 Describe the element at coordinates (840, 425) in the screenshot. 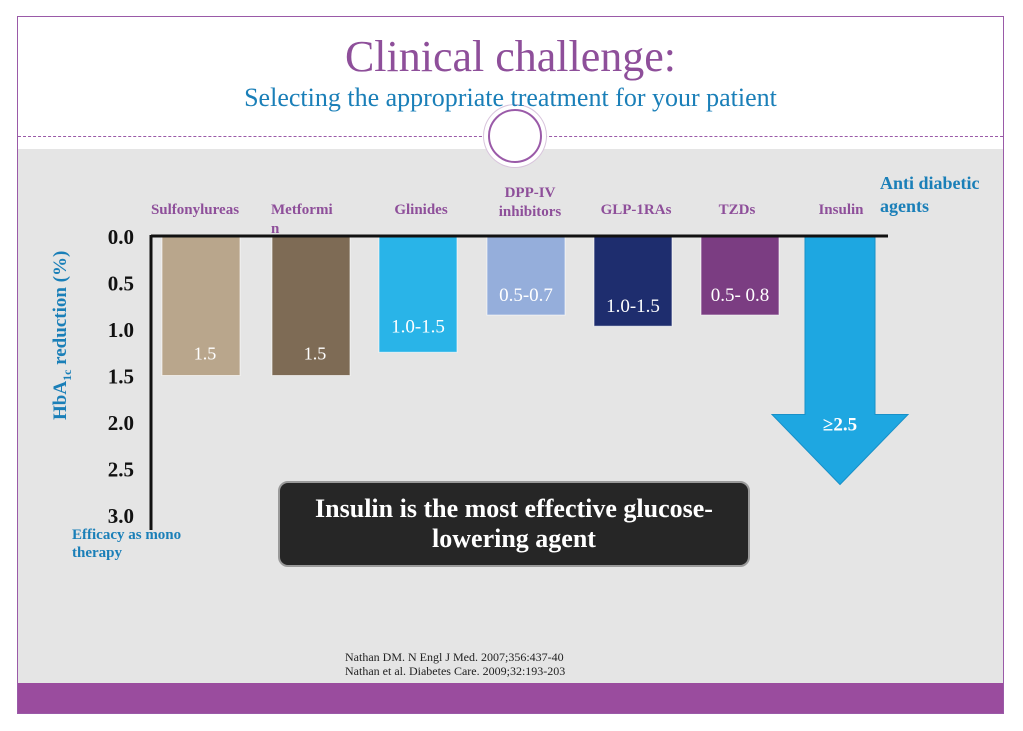

I see `bar-value-label: ≥2.5` at that location.